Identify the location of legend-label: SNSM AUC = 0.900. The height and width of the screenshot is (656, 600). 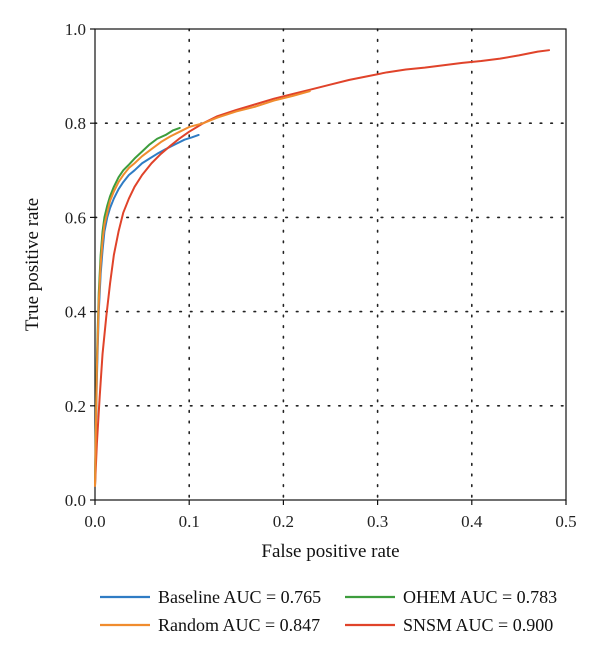
(478, 625).